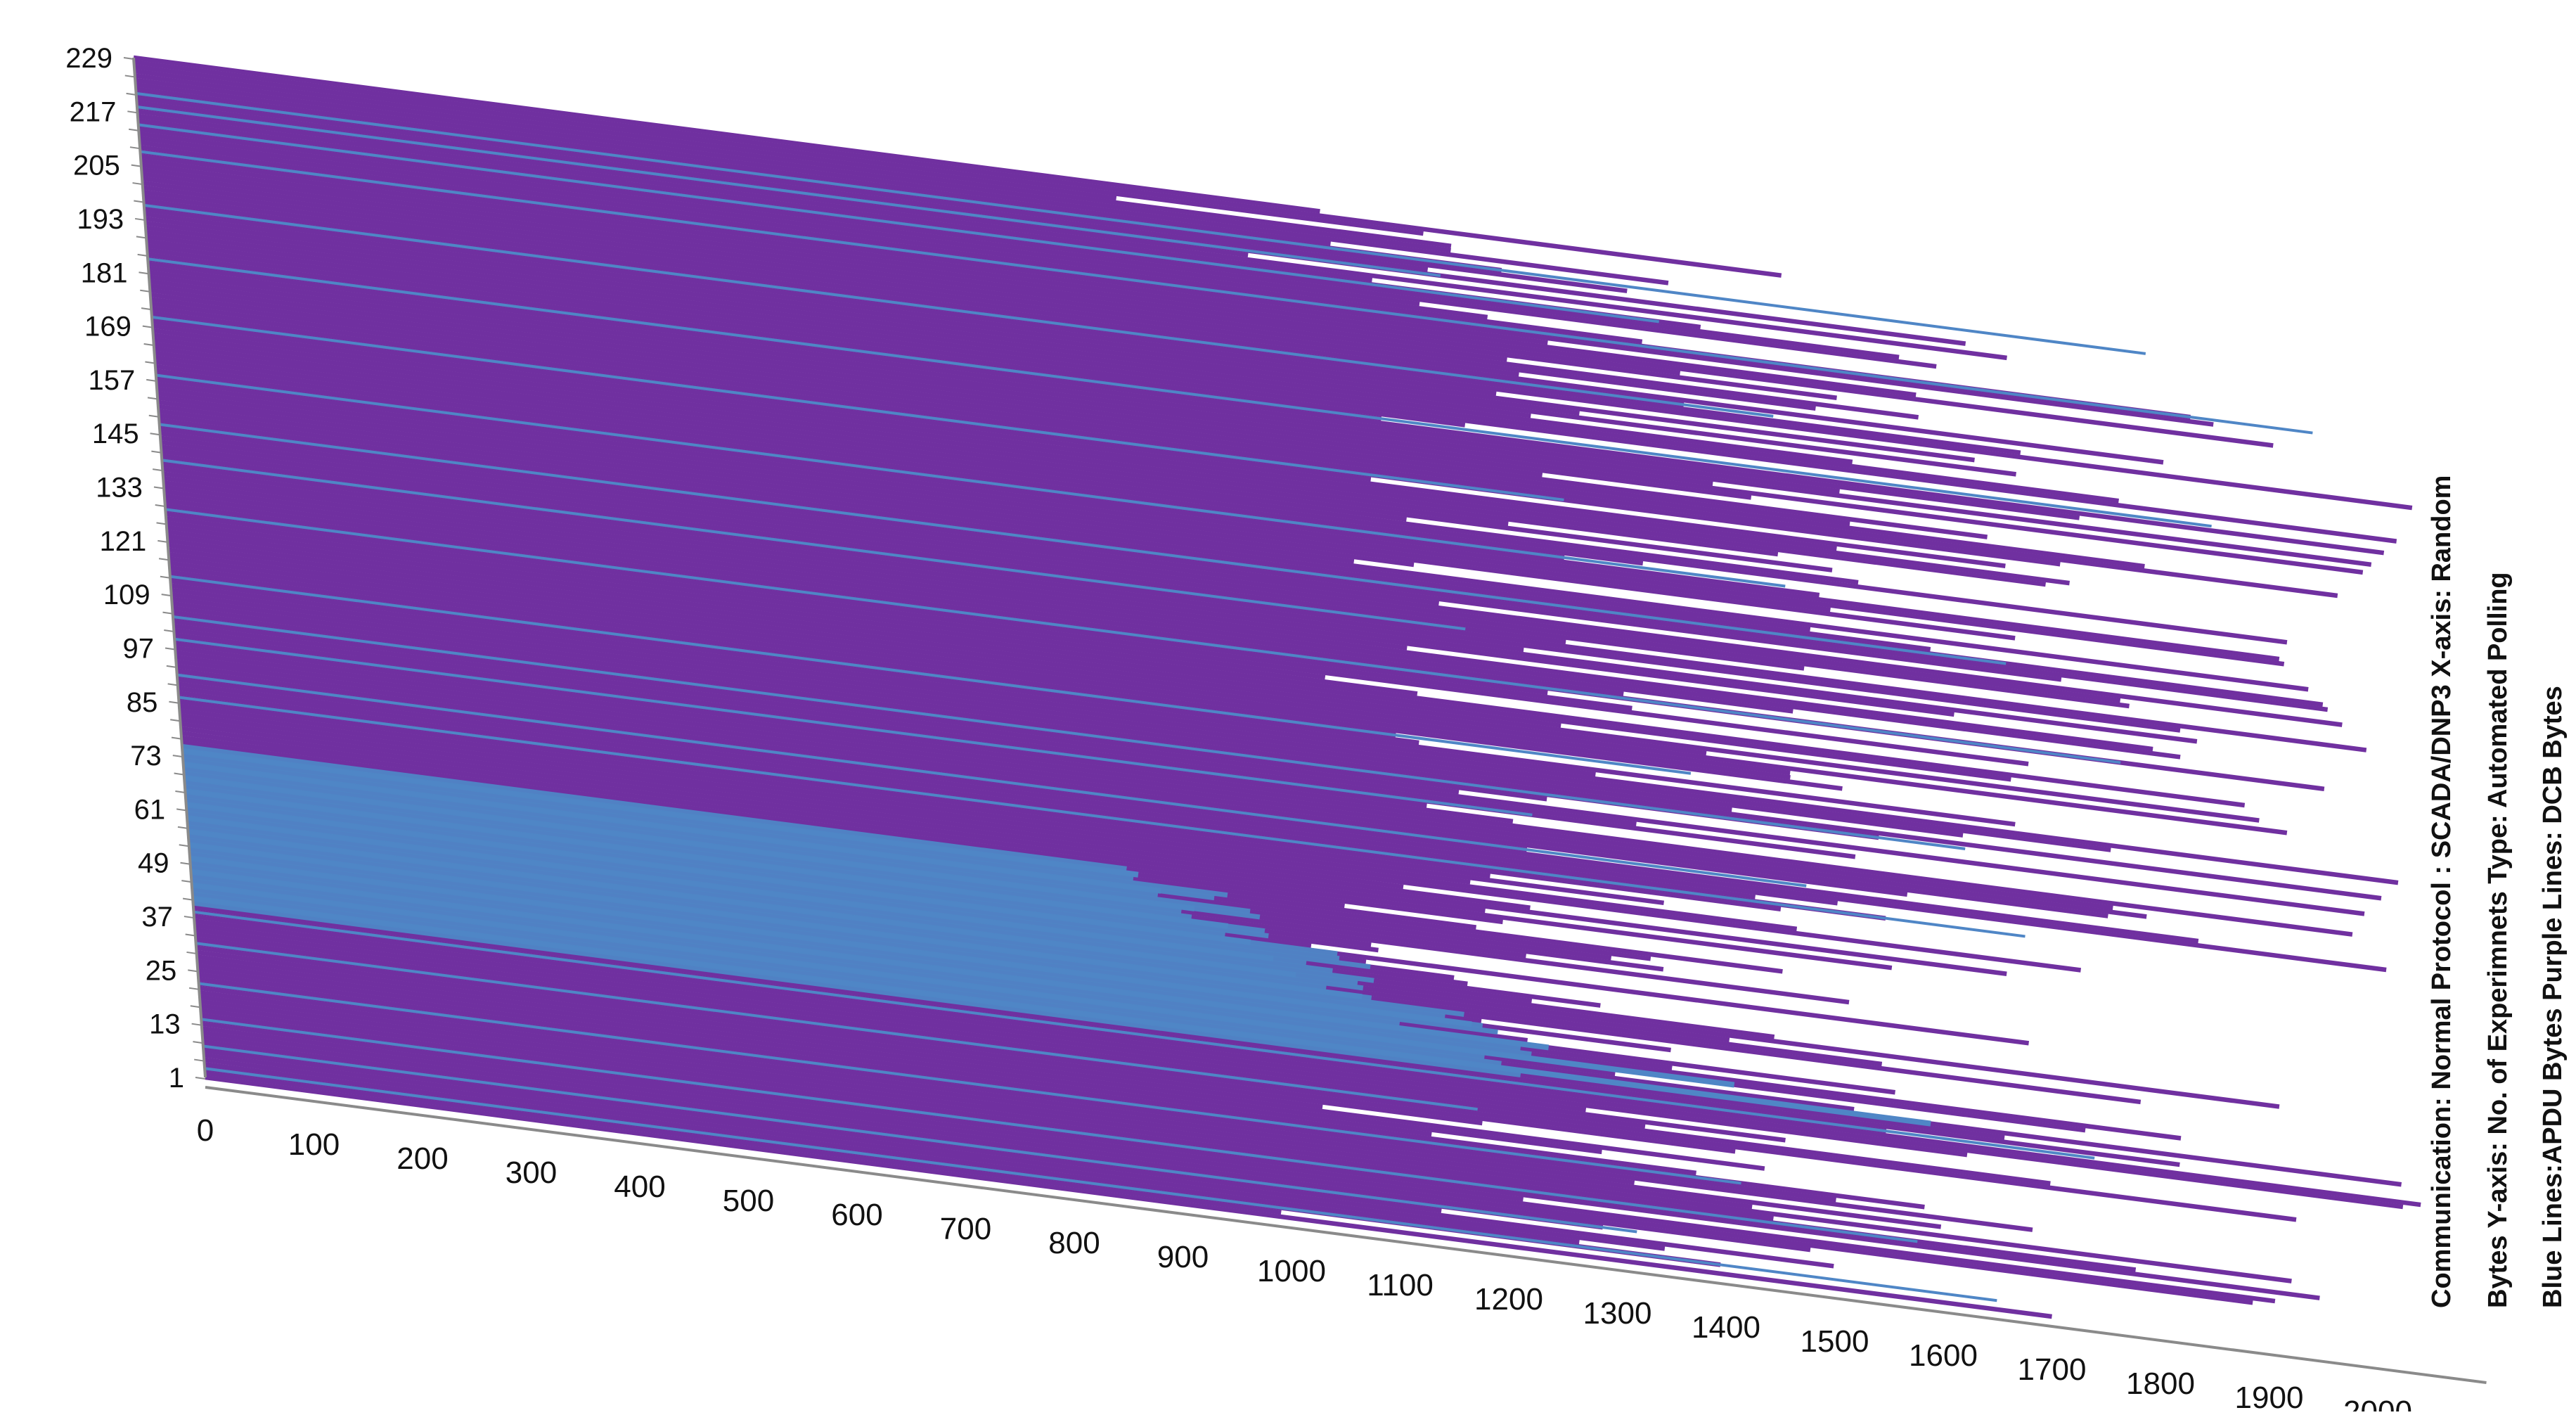 This screenshot has width=2576, height=1415. What do you see at coordinates (1508, 1299) in the screenshot?
I see `x-tick-label: 1200` at bounding box center [1508, 1299].